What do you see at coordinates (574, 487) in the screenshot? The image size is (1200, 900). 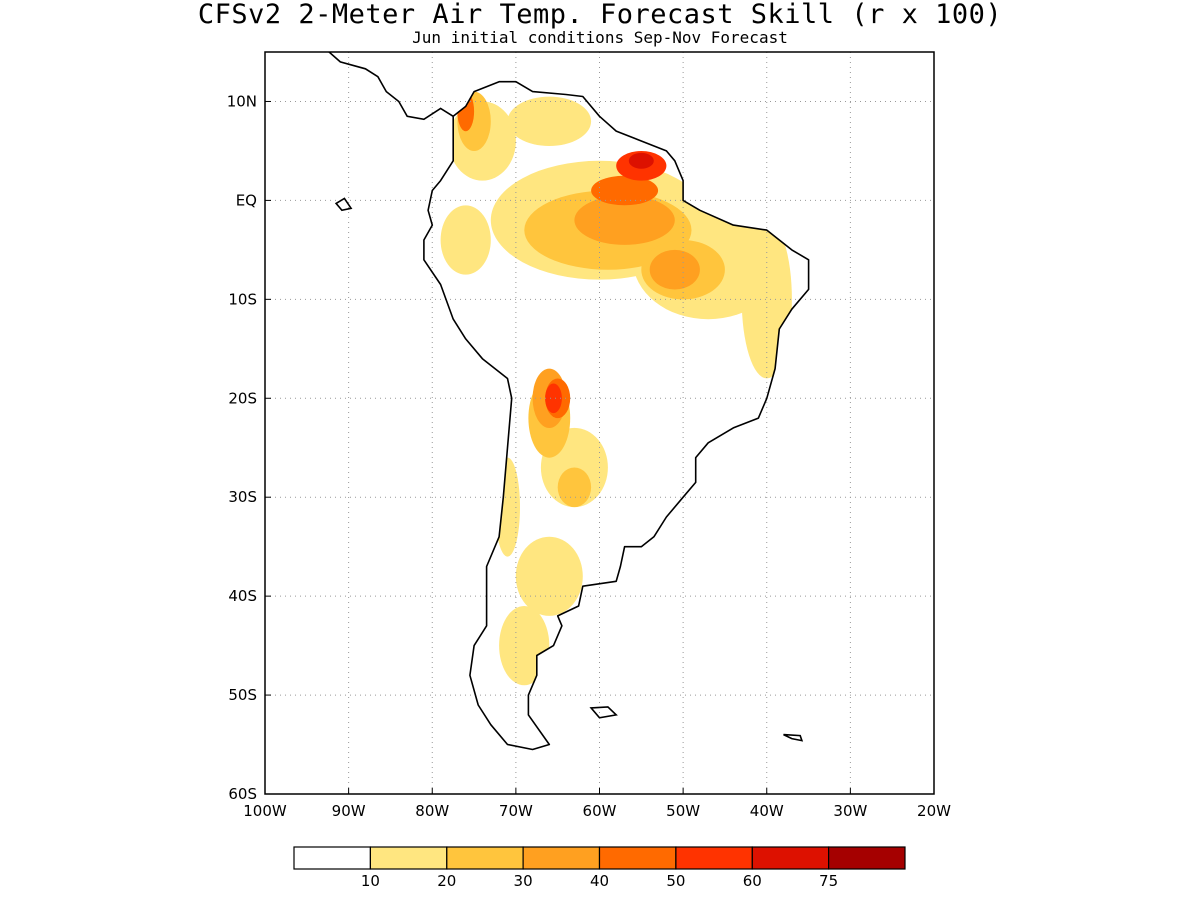 I see `skill-area-chaco` at bounding box center [574, 487].